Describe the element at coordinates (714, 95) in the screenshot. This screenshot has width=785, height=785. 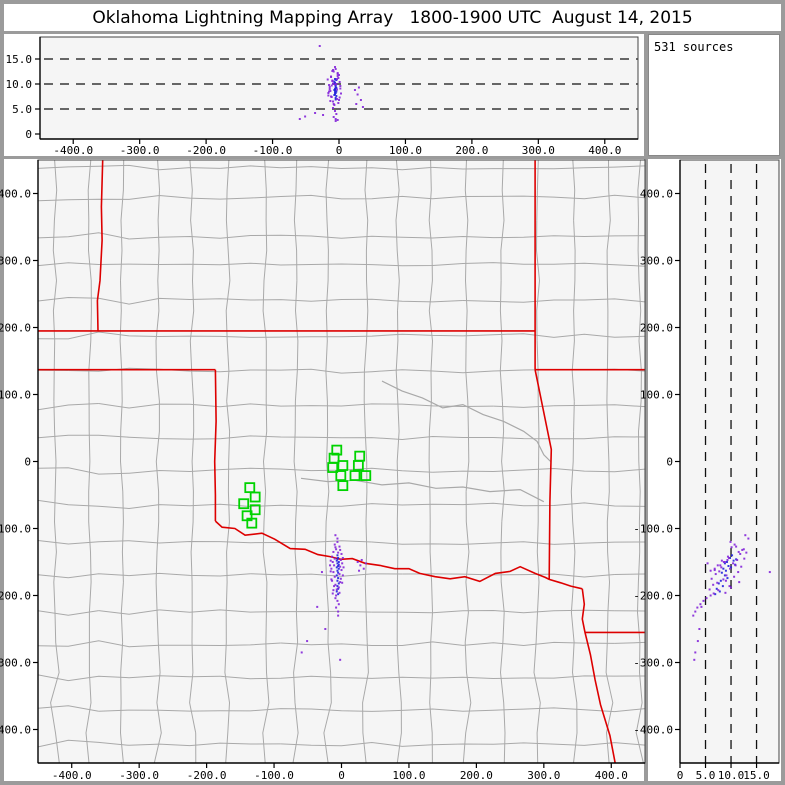
I see `source-count-panel: 531 sources` at that location.